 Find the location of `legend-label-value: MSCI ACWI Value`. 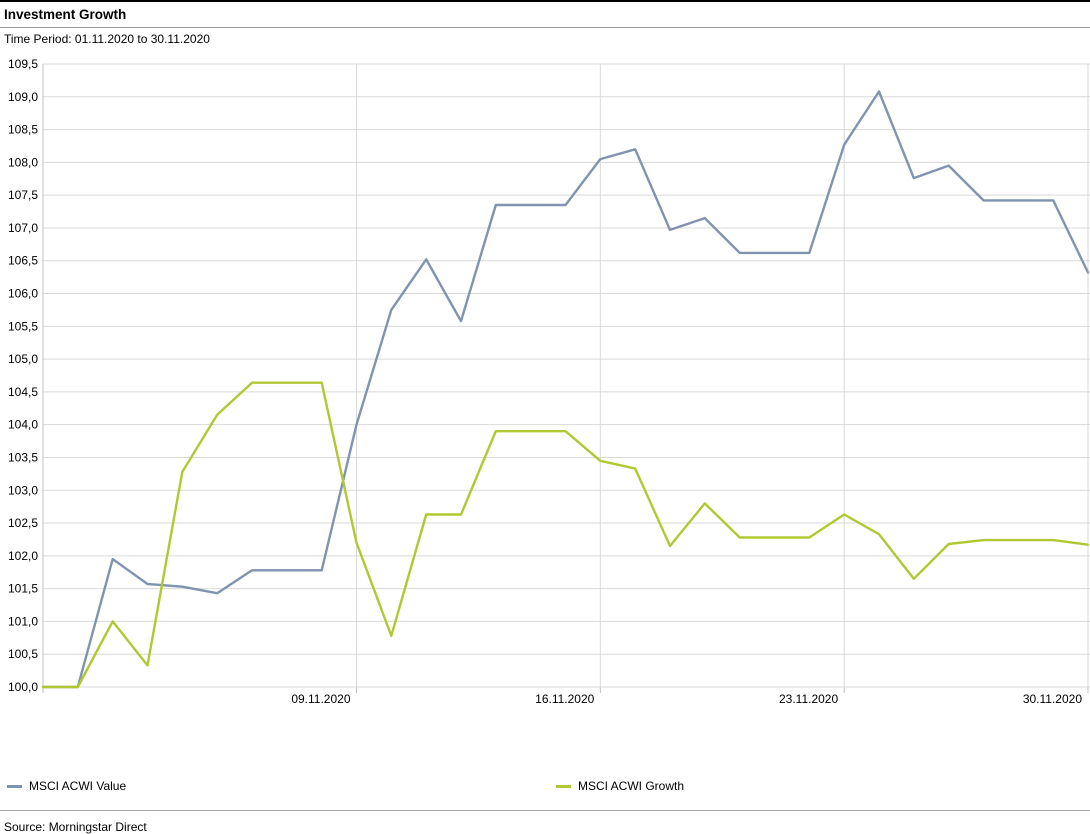

legend-label-value: MSCI ACWI Value is located at coordinates (78, 786).